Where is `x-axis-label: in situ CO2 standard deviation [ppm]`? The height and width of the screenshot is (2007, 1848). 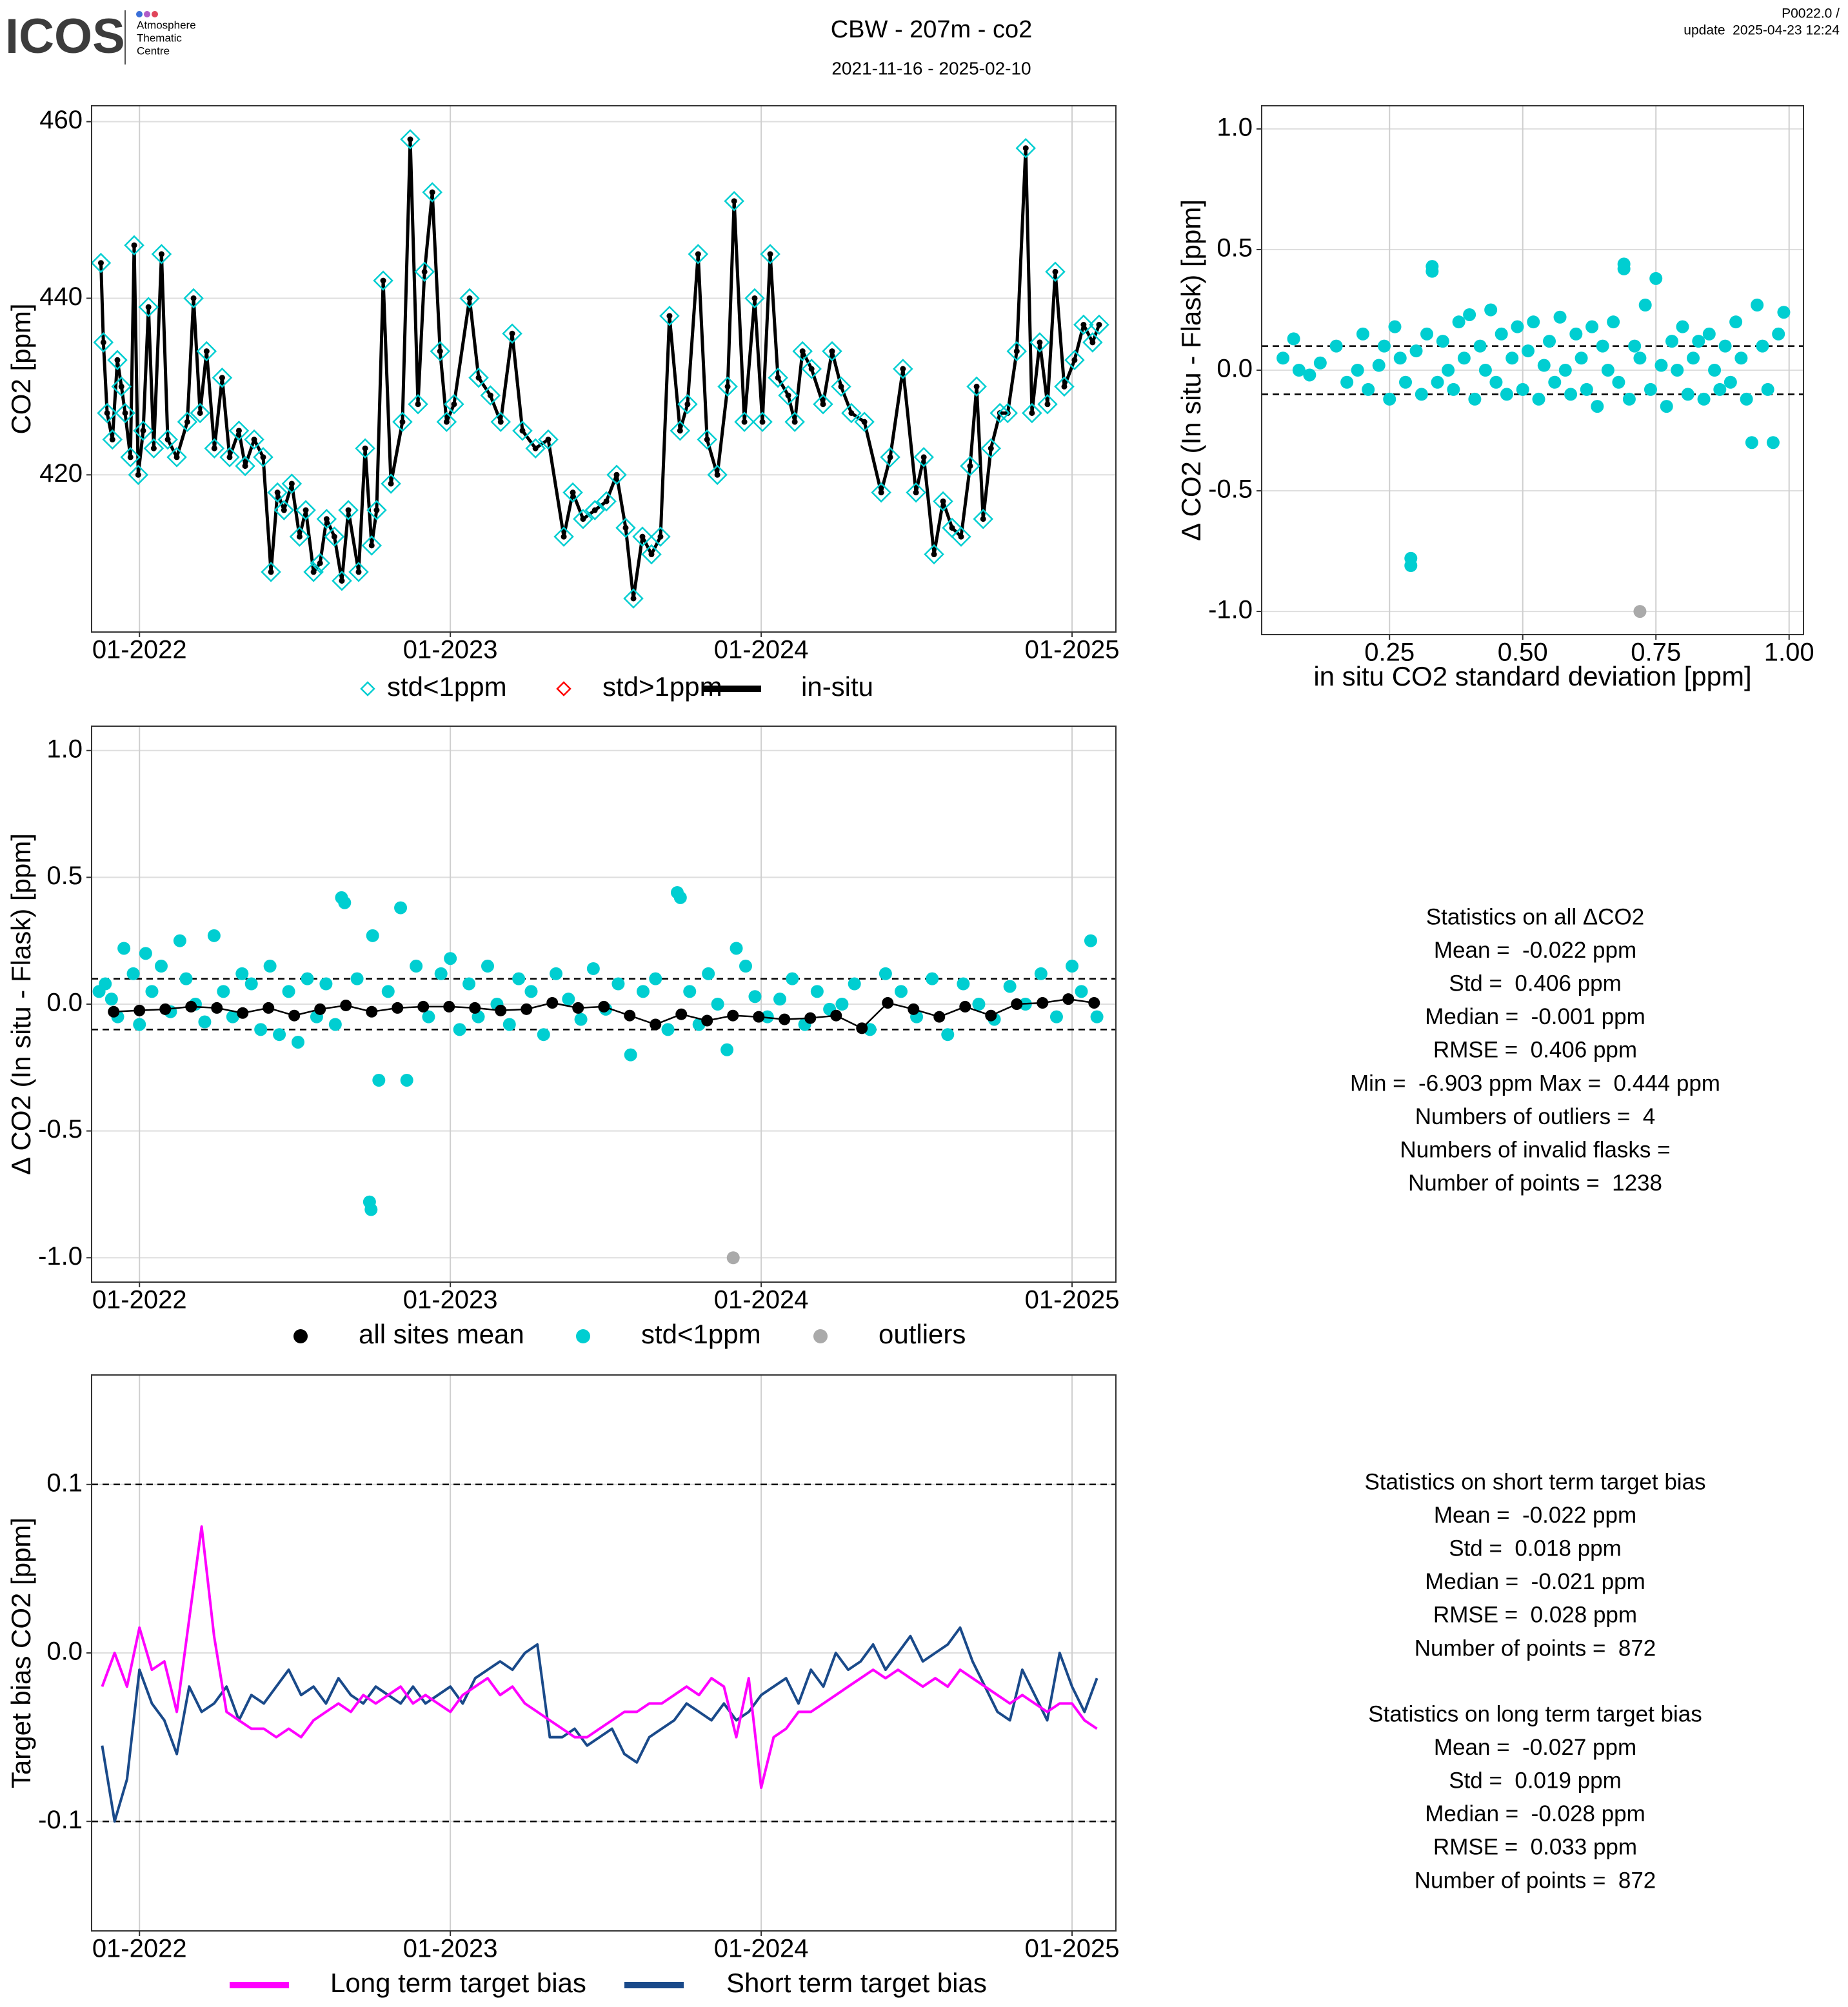 x-axis-label: in situ CO2 standard deviation [ppm] is located at coordinates (1532, 676).